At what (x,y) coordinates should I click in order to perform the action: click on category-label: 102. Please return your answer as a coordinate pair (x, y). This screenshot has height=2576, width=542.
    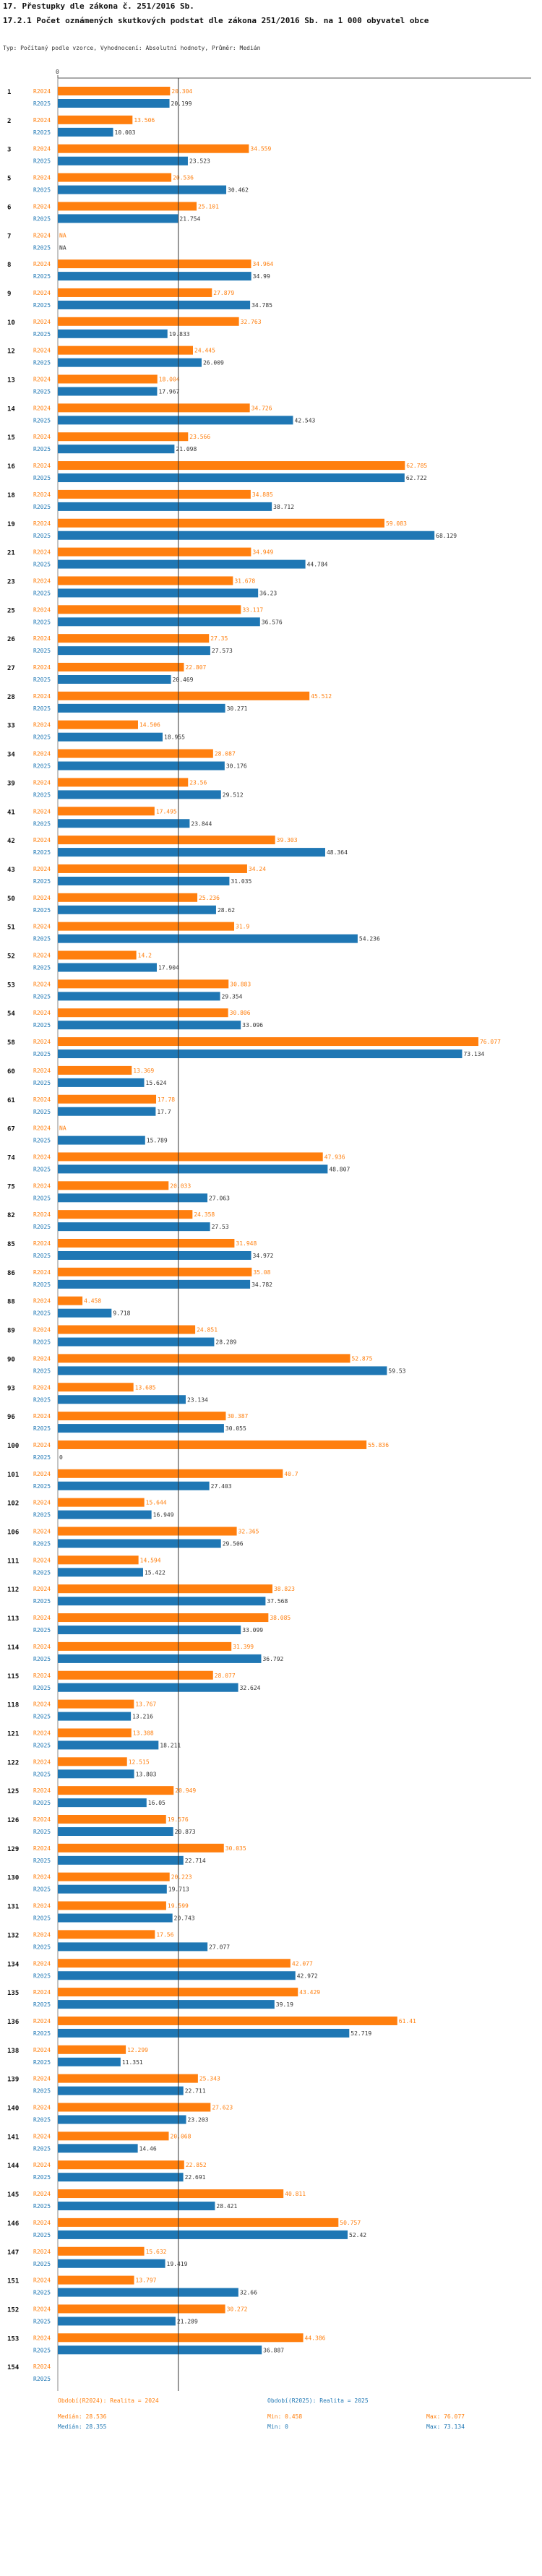
    Looking at the image, I should click on (13, 1504).